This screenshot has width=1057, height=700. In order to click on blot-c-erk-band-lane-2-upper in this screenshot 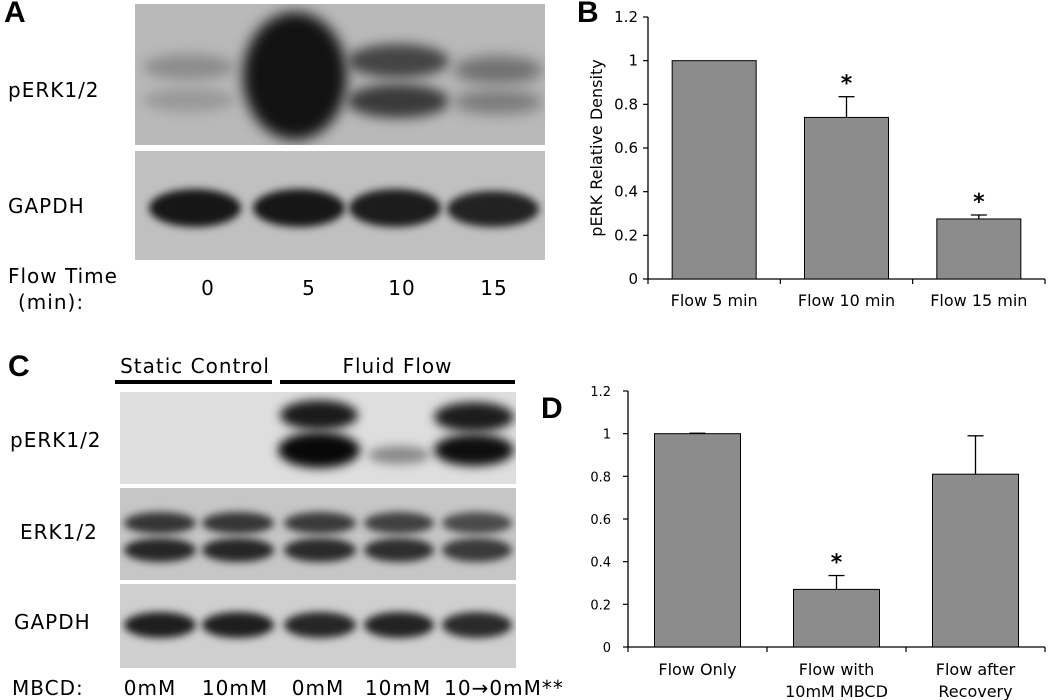, I will do `click(238, 523)`.